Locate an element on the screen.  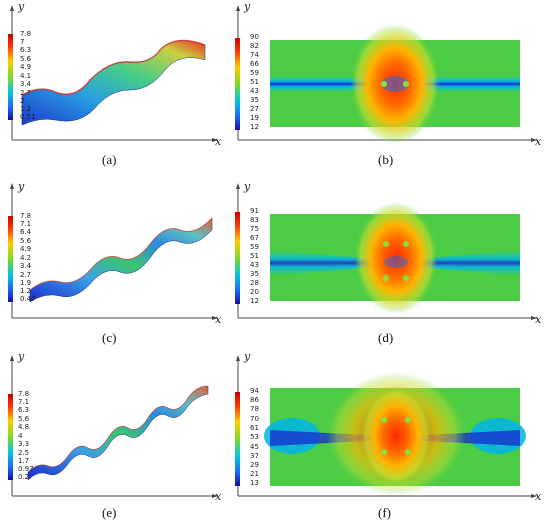
tick-label: 4.2 is located at coordinates (26, 258).